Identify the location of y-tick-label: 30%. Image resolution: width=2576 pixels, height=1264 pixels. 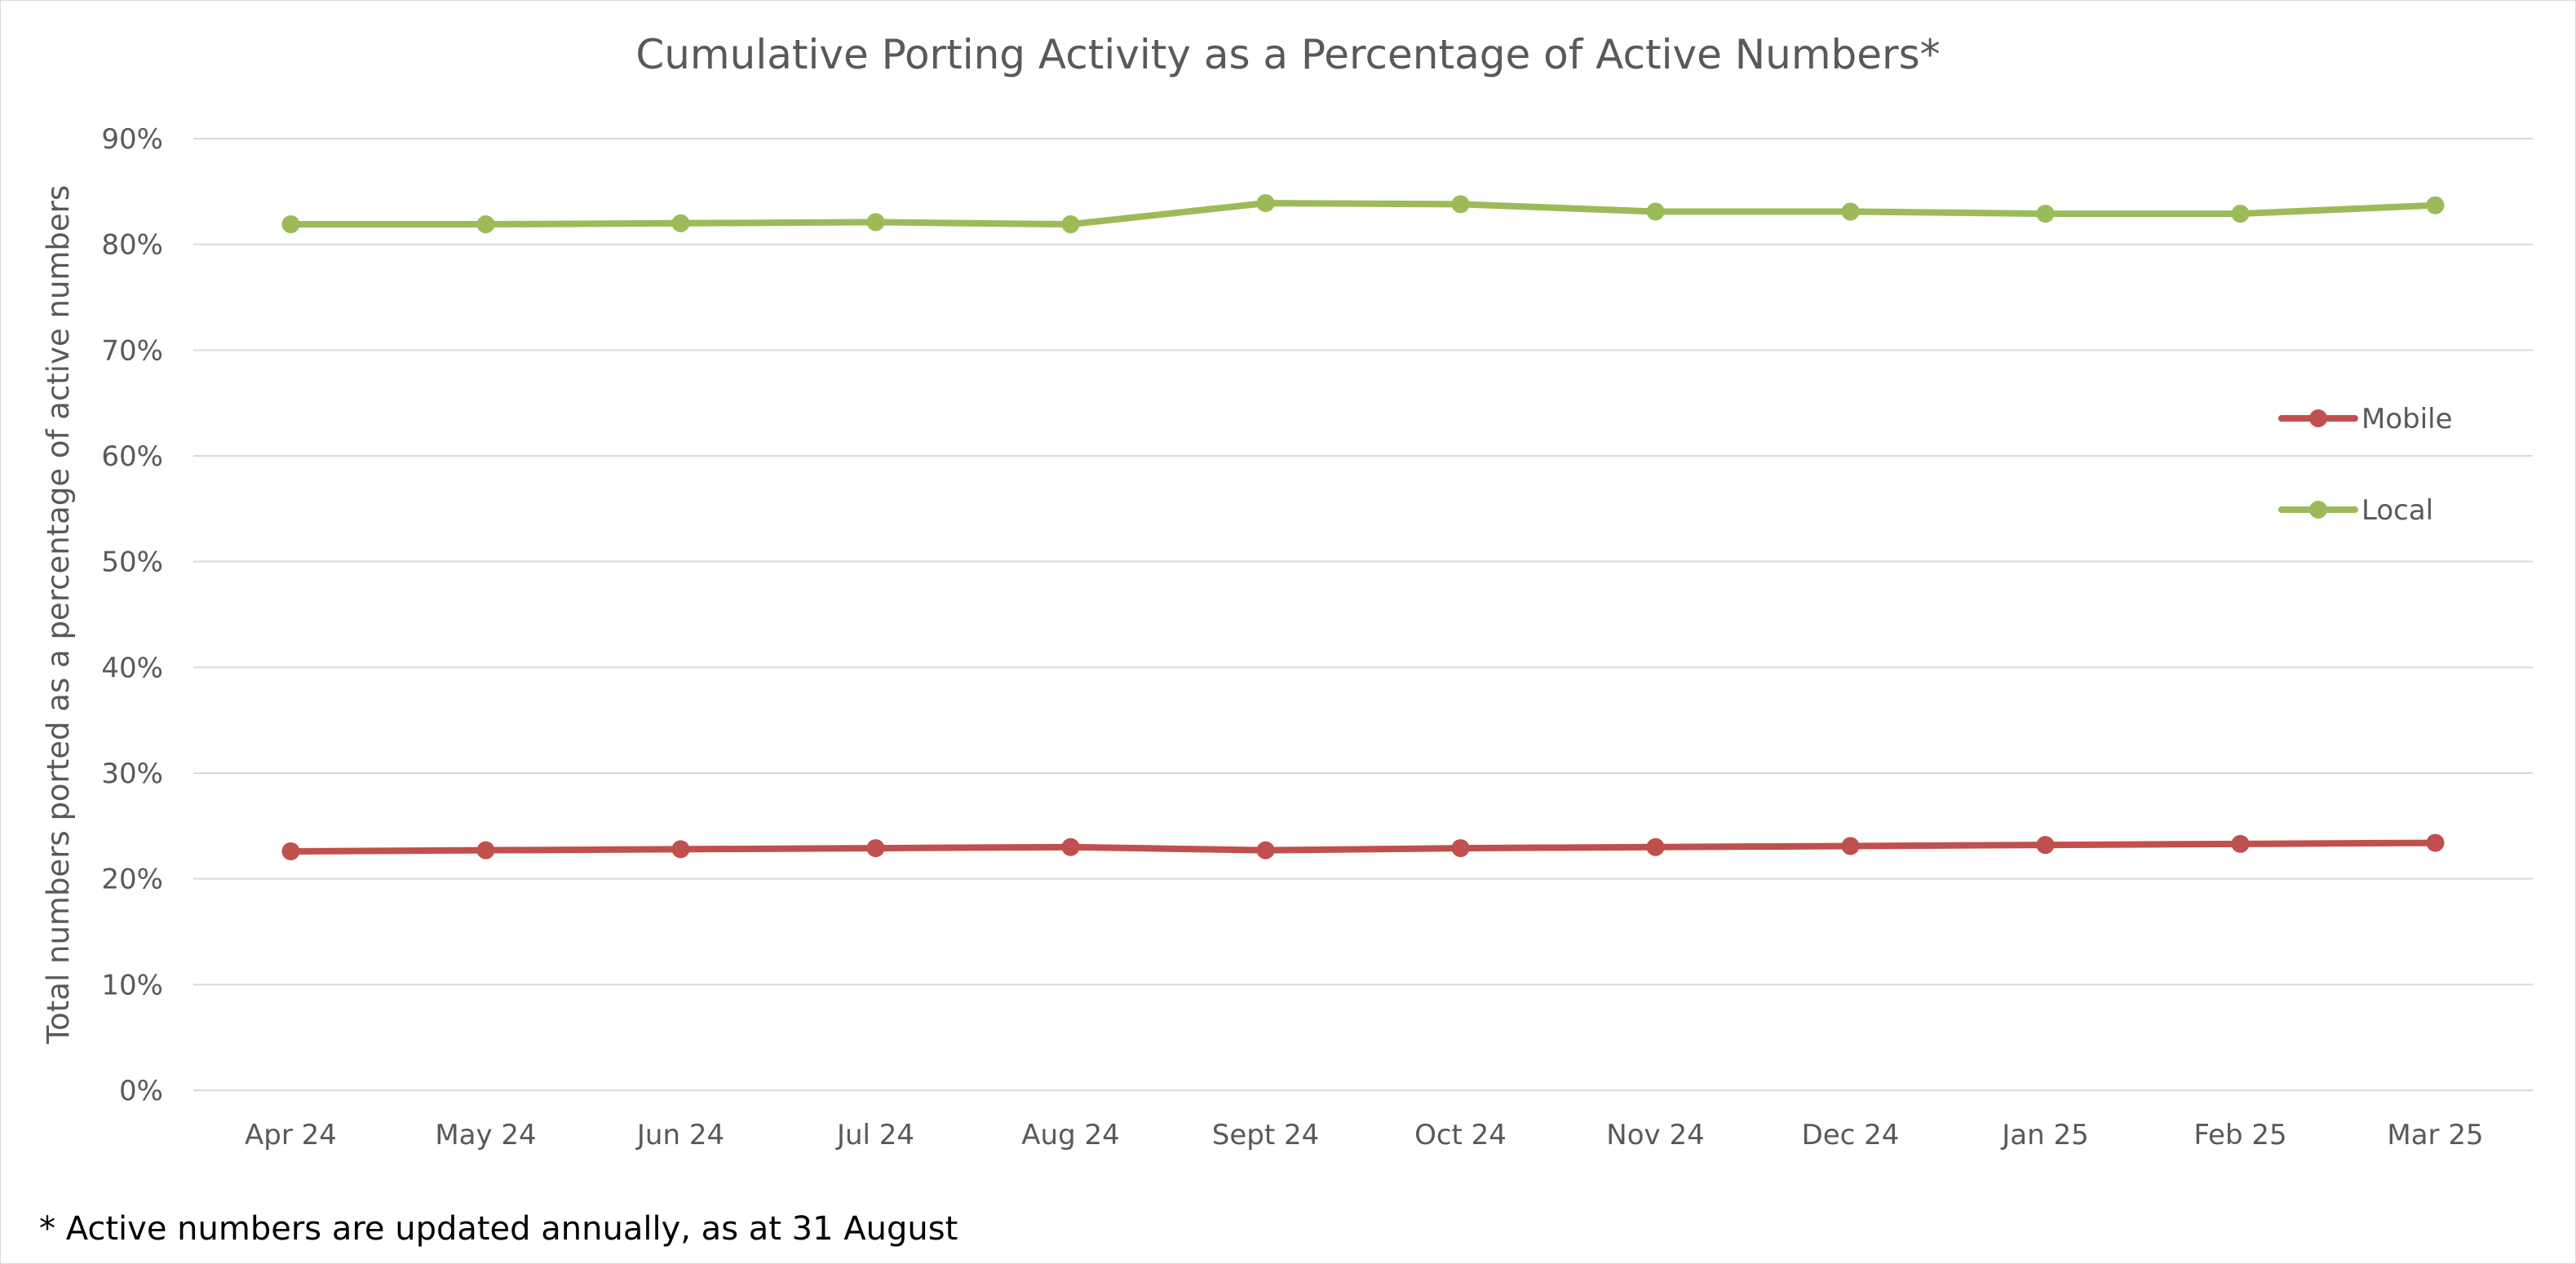
(132, 774).